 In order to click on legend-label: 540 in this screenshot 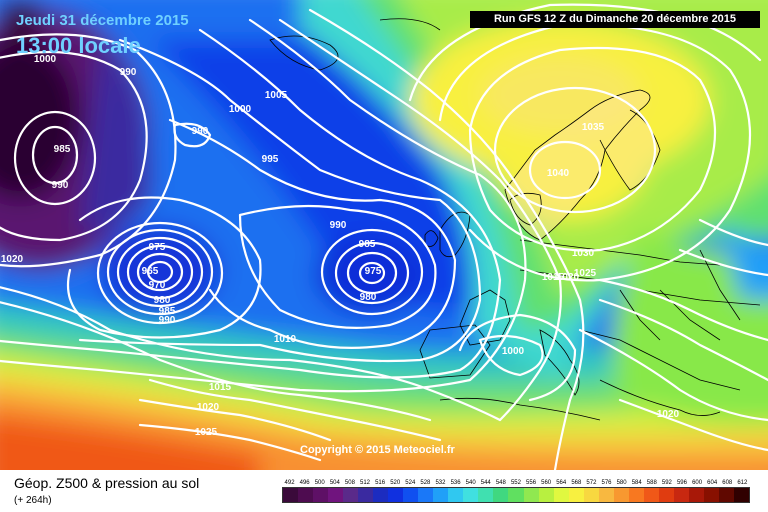, I will do `click(470, 483)`.